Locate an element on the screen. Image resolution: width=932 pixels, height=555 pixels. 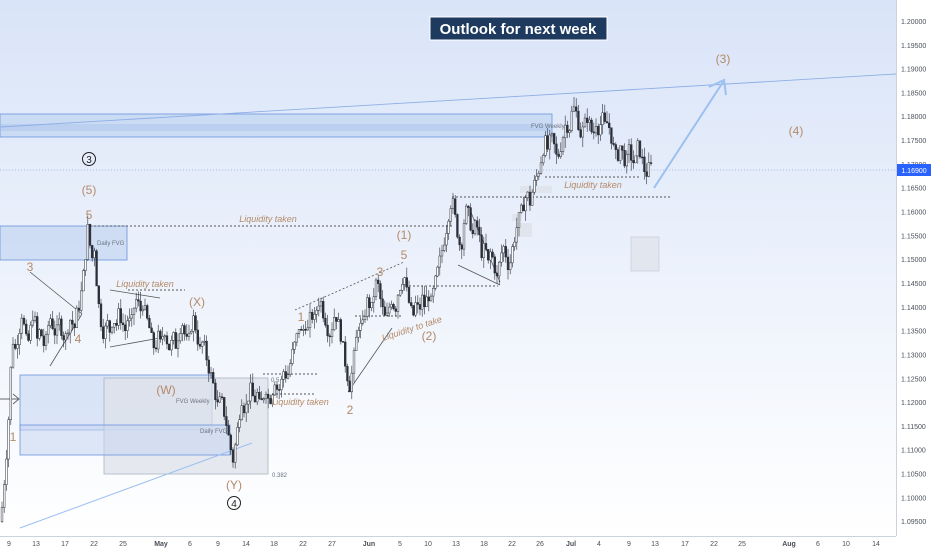
projection-arrow-line is located at coordinates (688, 135).